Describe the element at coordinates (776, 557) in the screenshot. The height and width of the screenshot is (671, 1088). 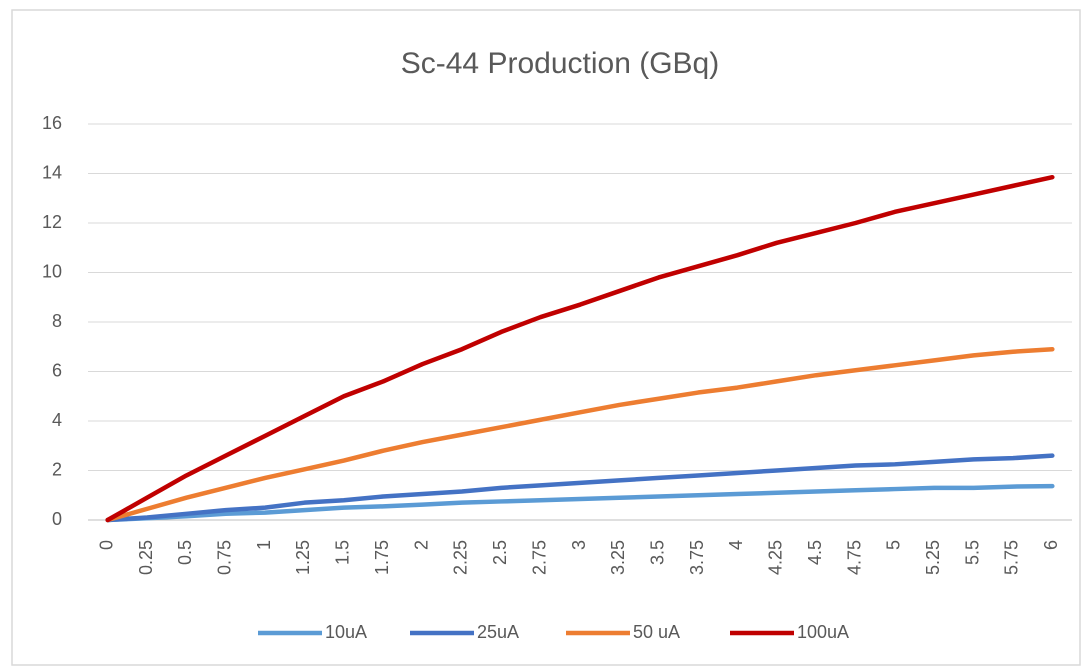
I see `x-tick-label: 4.25` at that location.